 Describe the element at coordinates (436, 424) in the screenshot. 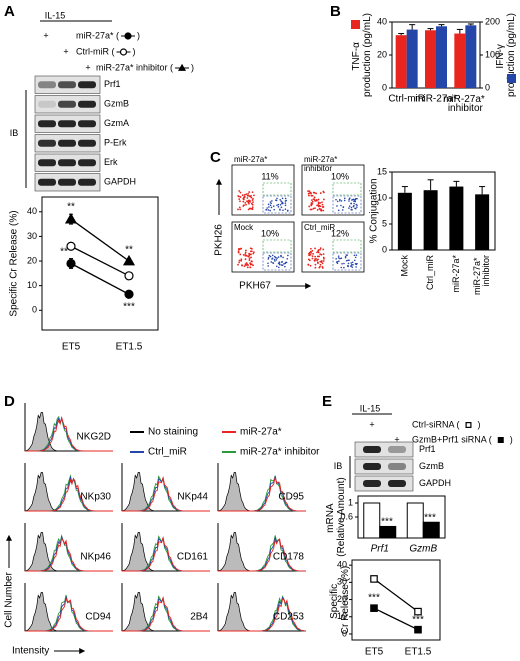

I see `condition-label: Ctrl-siRNA (` at that location.